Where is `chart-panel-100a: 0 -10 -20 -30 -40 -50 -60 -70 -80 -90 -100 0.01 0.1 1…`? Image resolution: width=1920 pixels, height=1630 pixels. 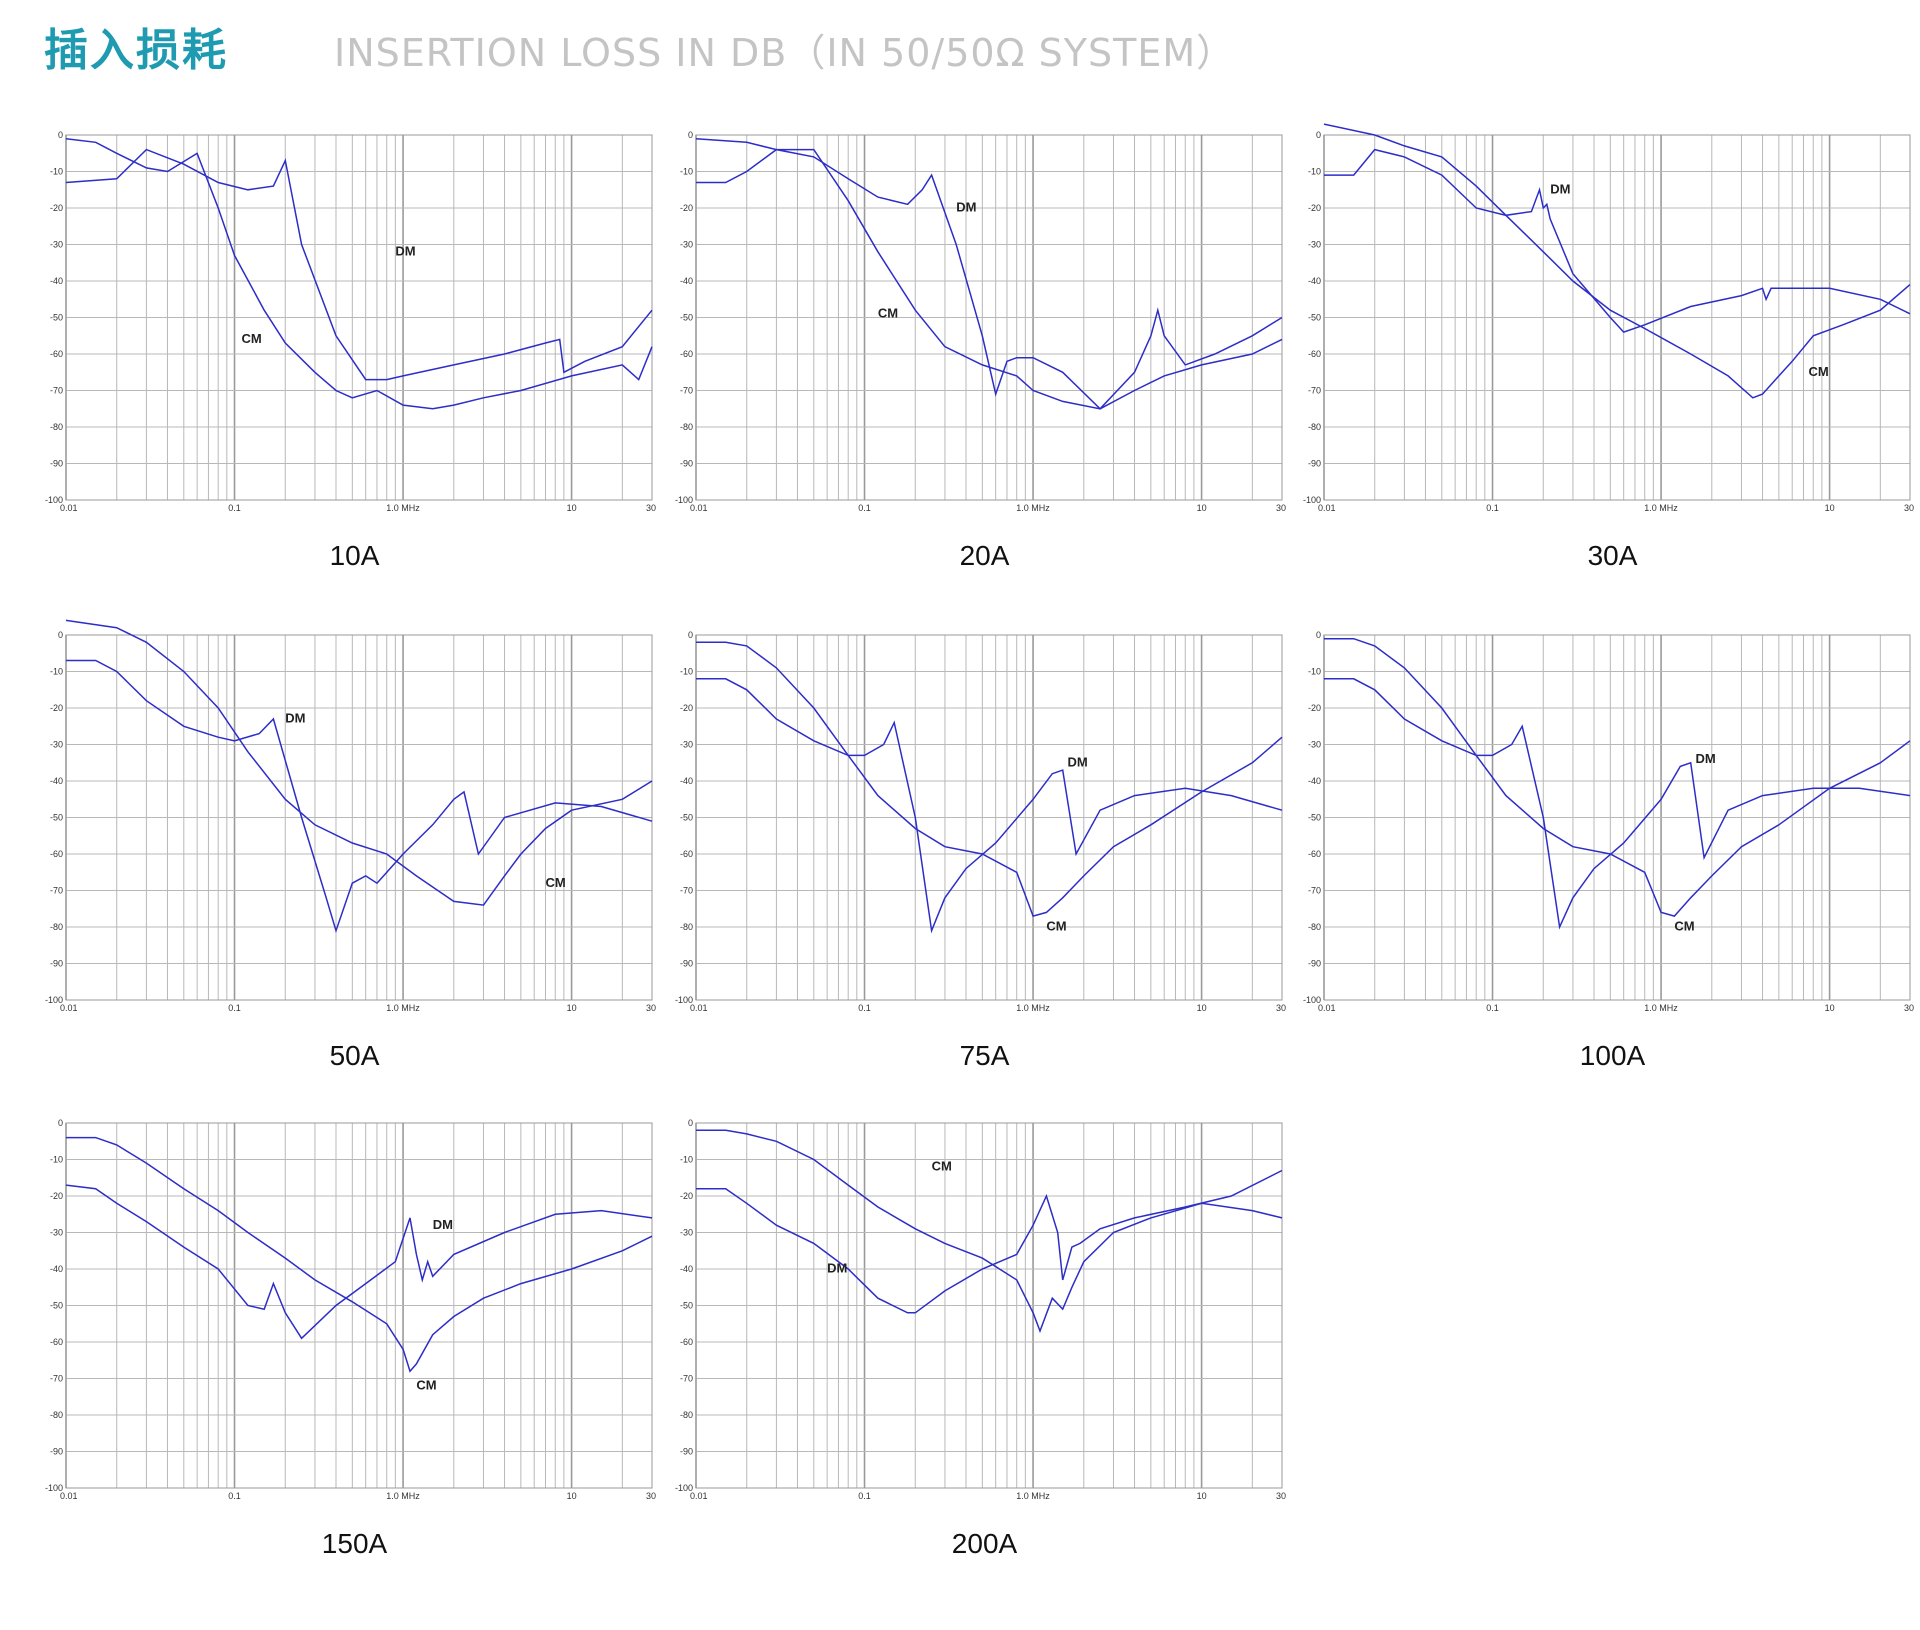
chart-panel-100a: 0 -10 -20 -30 -40 -50 -60 -70 -80 -90 -100 0.01 0.1 1… is located at coordinates (1610, 860).